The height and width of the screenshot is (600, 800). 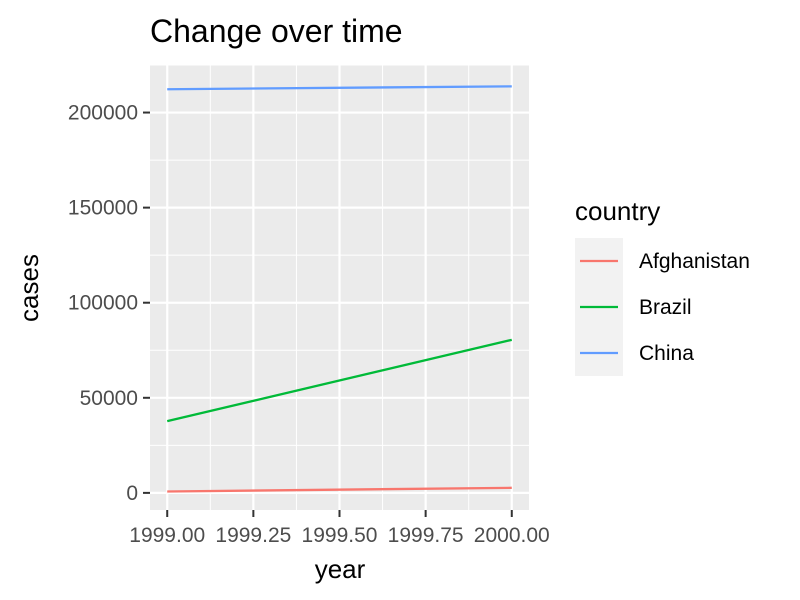 What do you see at coordinates (253, 535) in the screenshot?
I see `x-tick-label: 1999.25` at bounding box center [253, 535].